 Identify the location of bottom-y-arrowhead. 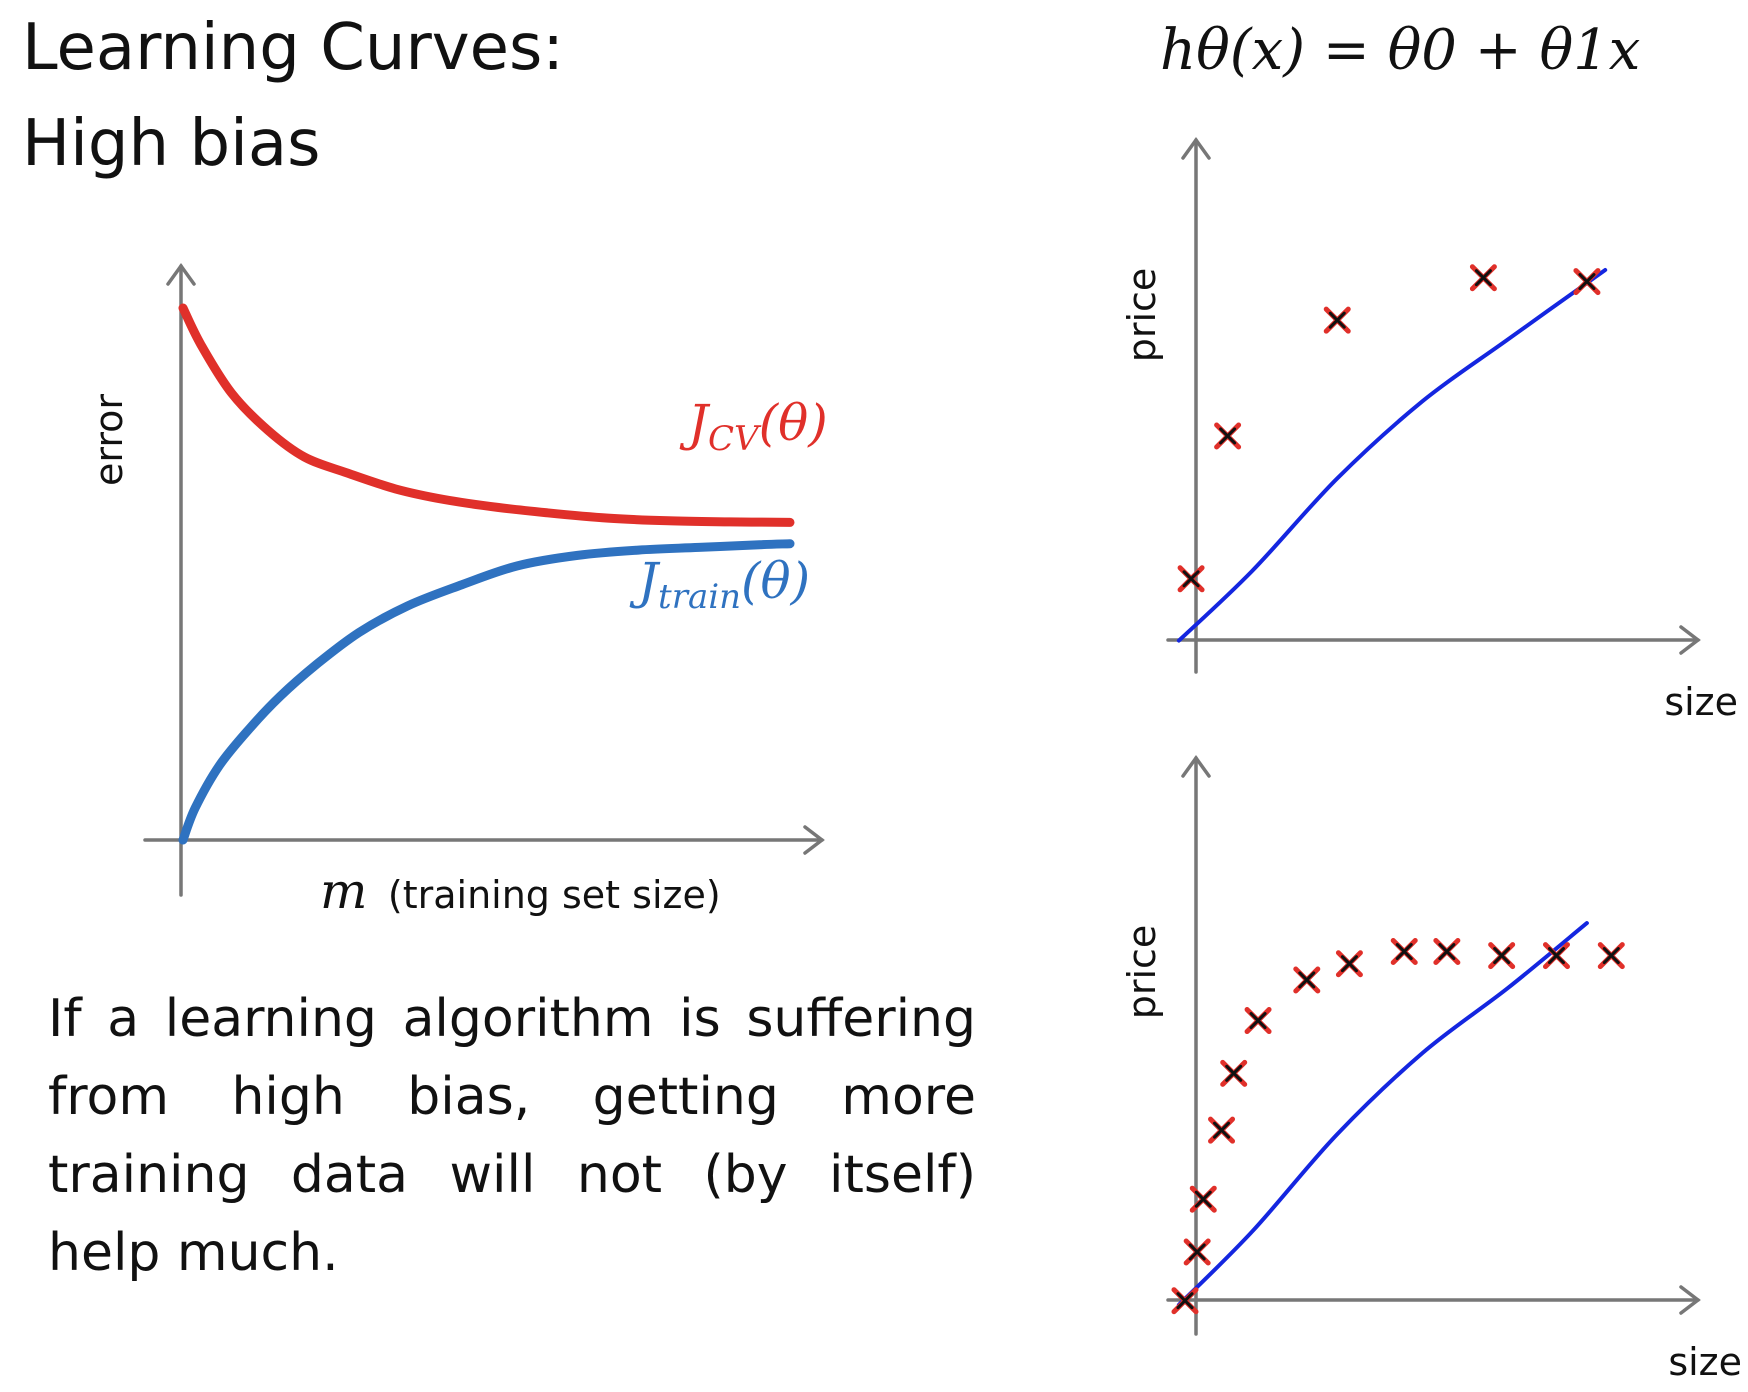
(1196, 766).